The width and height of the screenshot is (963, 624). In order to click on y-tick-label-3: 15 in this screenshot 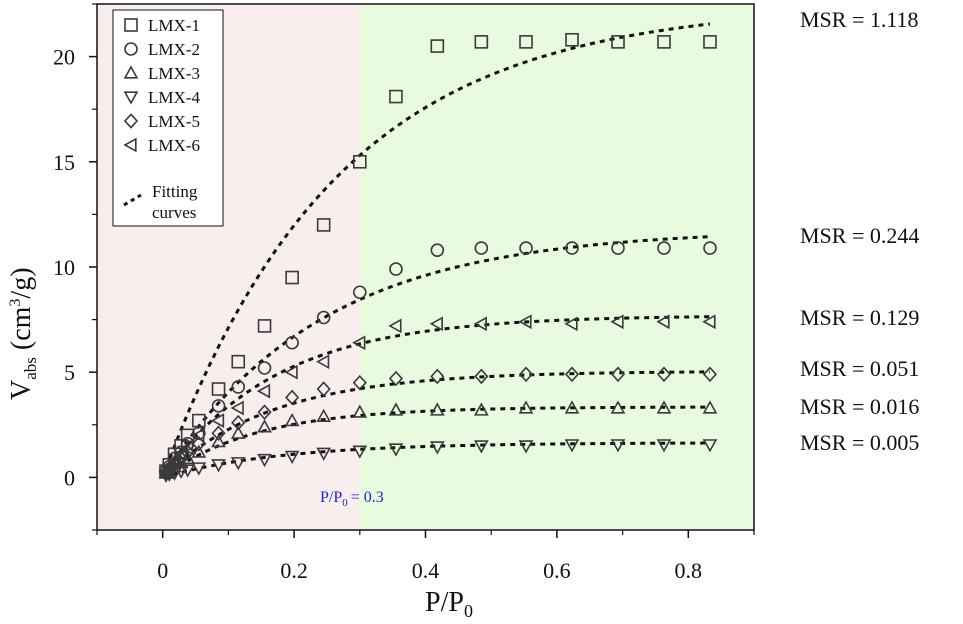, I will do `click(64, 162)`.